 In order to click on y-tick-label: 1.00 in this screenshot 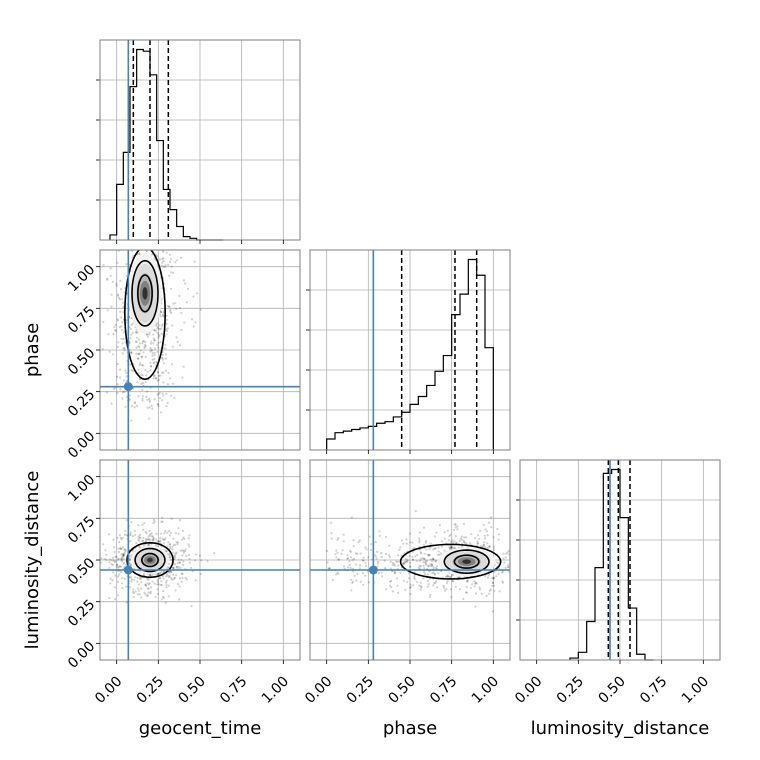, I will do `click(81, 278)`.